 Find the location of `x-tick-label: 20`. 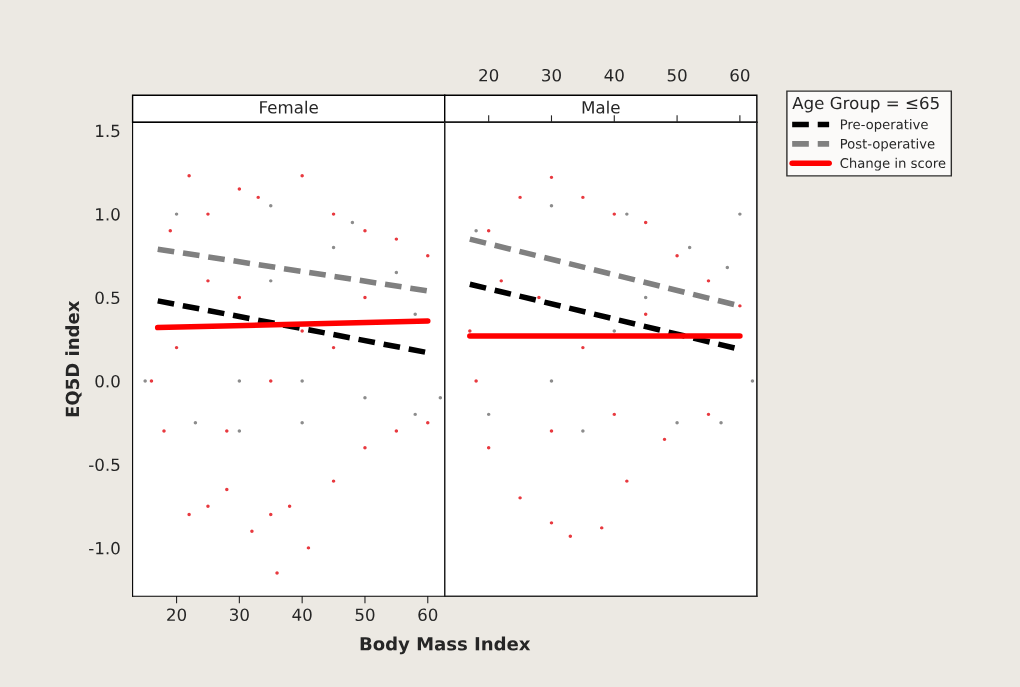

x-tick-label: 20 is located at coordinates (177, 615).